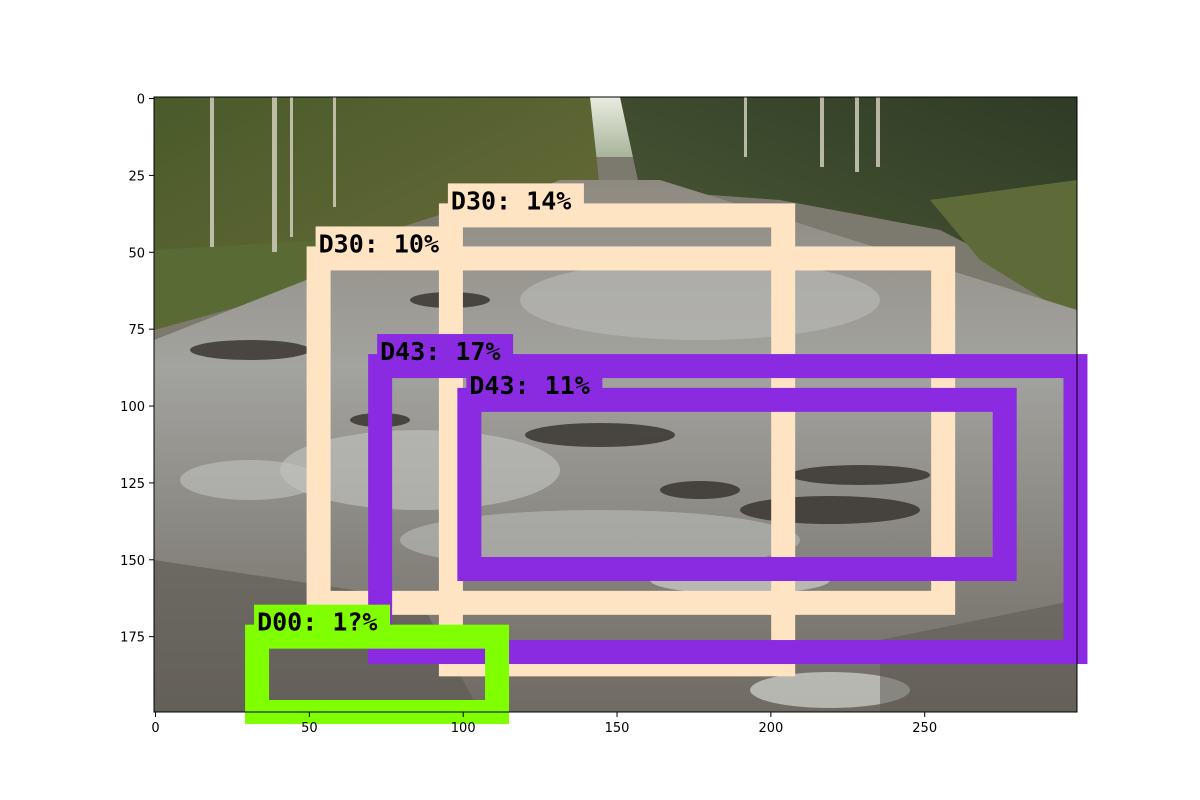 Image resolution: width=1200 pixels, height=800 pixels. I want to click on detection-label: D30: 14%, so click(511, 200).